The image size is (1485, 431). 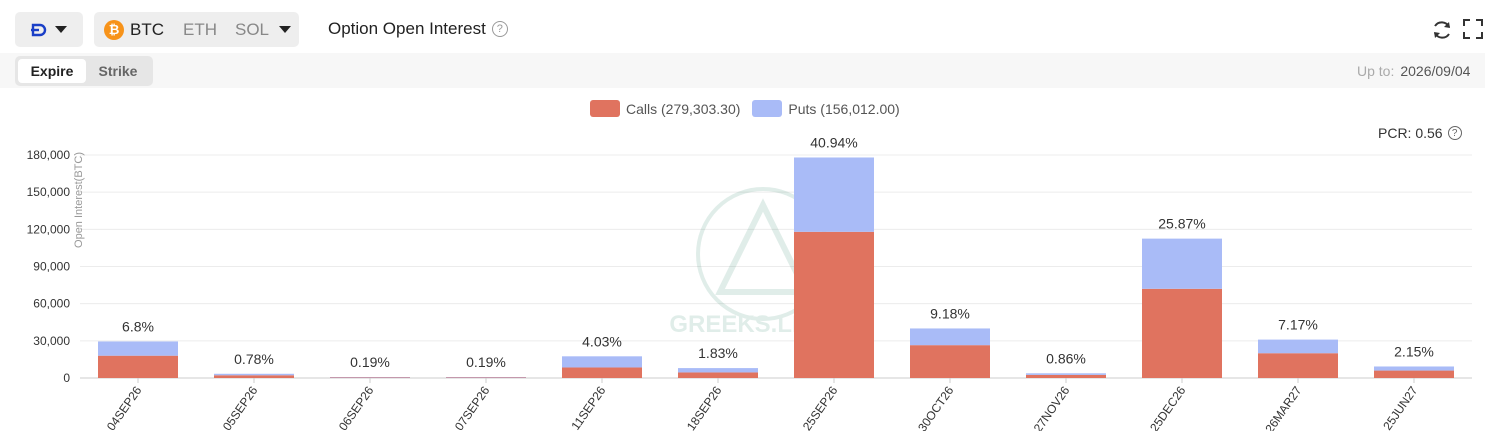 I want to click on x-tick-label-04SEP26: 04SEP26, so click(x=124, y=407).